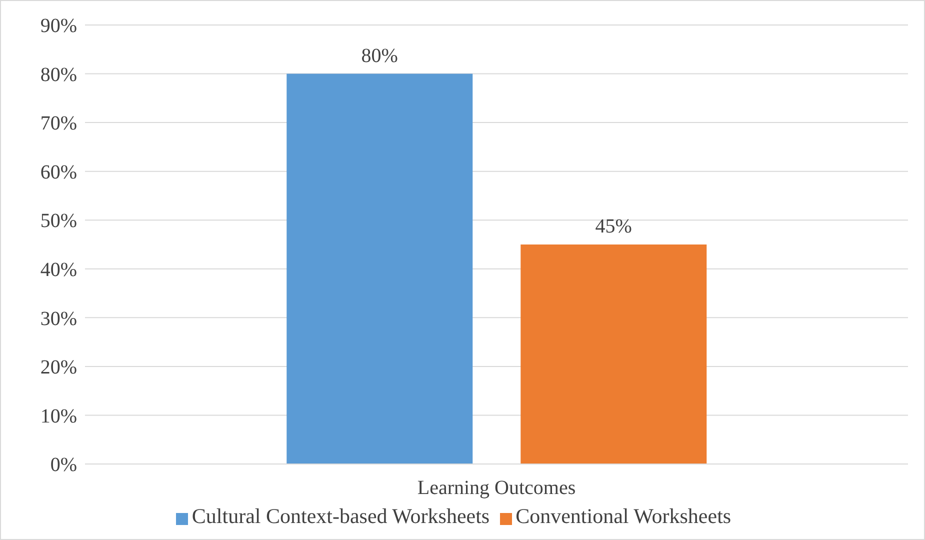 The height and width of the screenshot is (540, 925). I want to click on y-tick-label: 70%, so click(58, 123).